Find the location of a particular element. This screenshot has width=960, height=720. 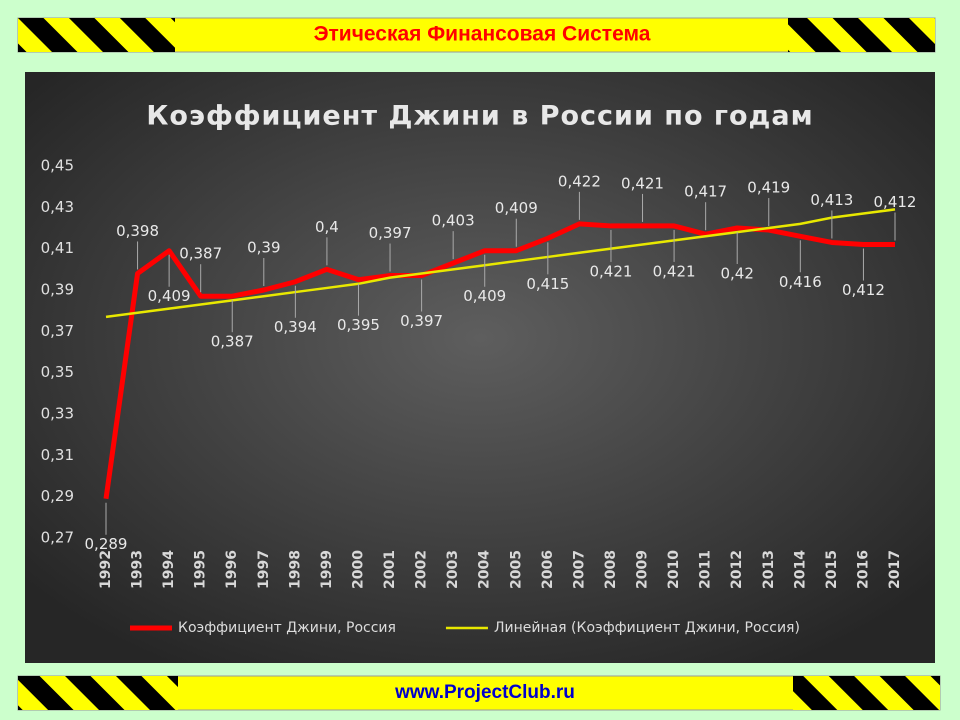

data-label: 0,4 is located at coordinates (327, 227).